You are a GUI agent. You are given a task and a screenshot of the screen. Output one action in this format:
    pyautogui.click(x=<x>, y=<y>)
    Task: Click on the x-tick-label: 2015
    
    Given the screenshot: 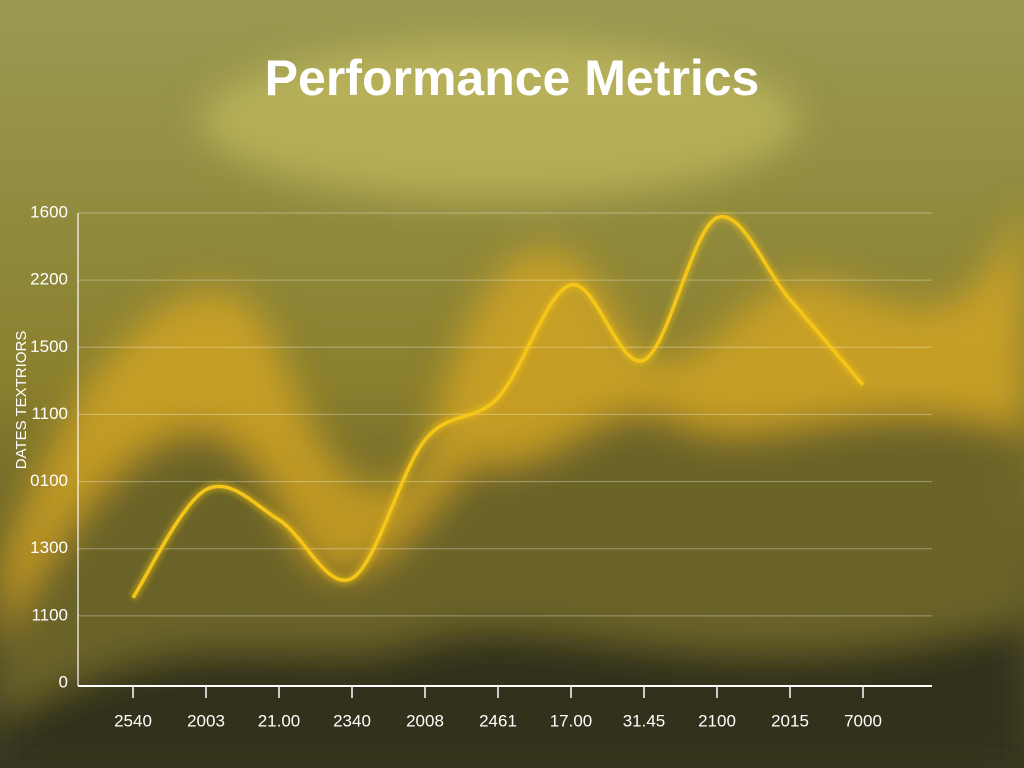 What is the action you would take?
    pyautogui.click(x=790, y=720)
    